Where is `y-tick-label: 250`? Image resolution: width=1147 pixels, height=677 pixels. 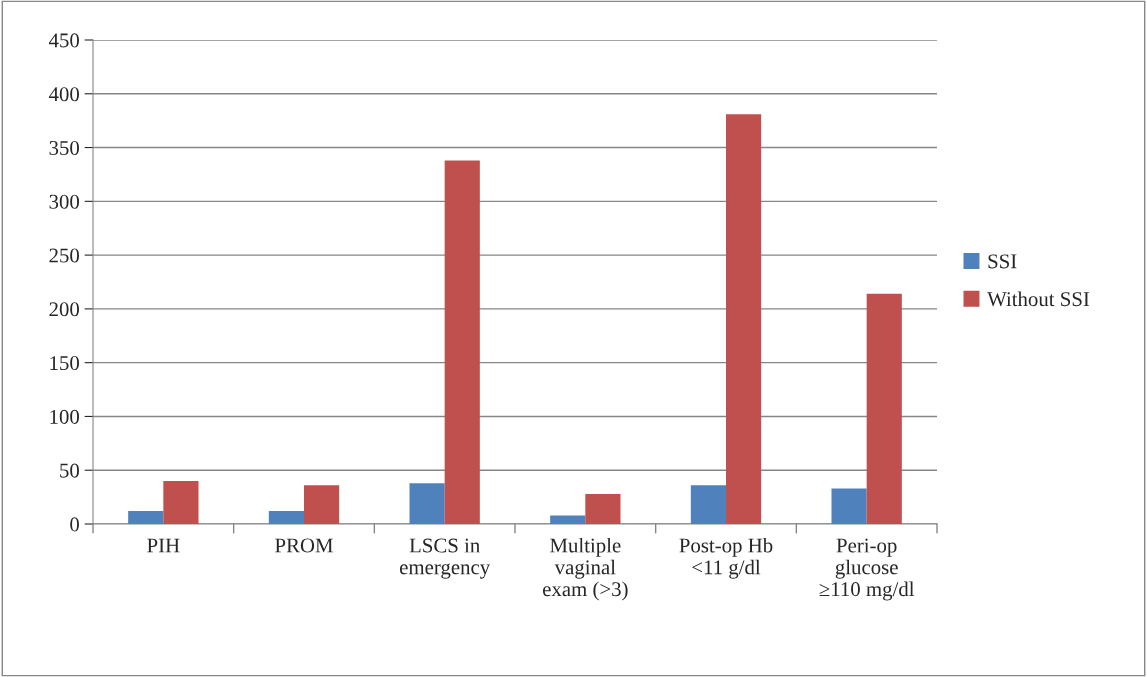
y-tick-label: 250 is located at coordinates (64, 255).